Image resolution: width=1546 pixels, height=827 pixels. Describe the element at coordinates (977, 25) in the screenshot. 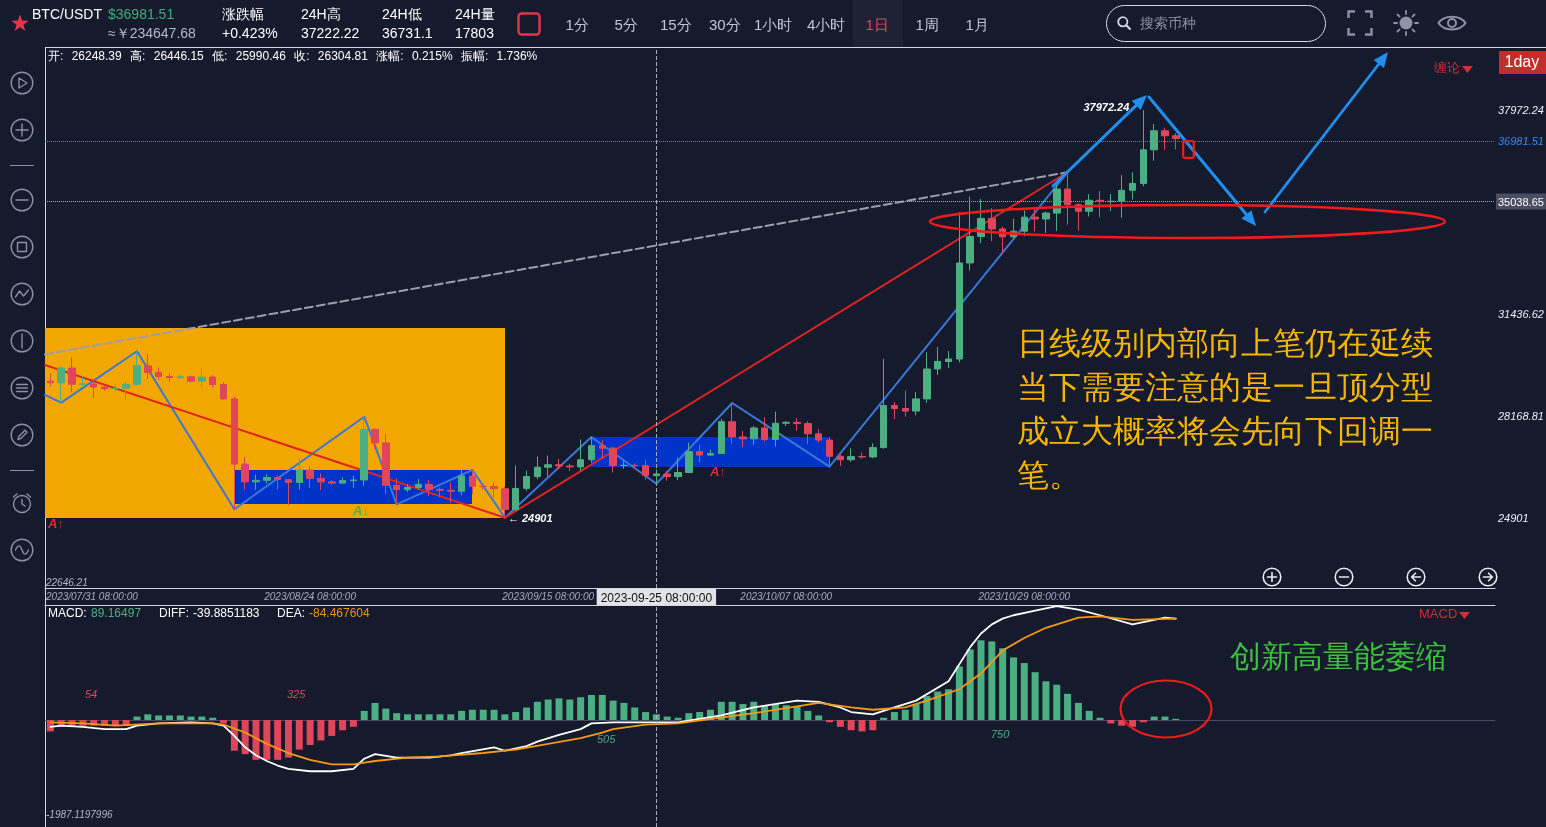

I see `text: 1月` at that location.